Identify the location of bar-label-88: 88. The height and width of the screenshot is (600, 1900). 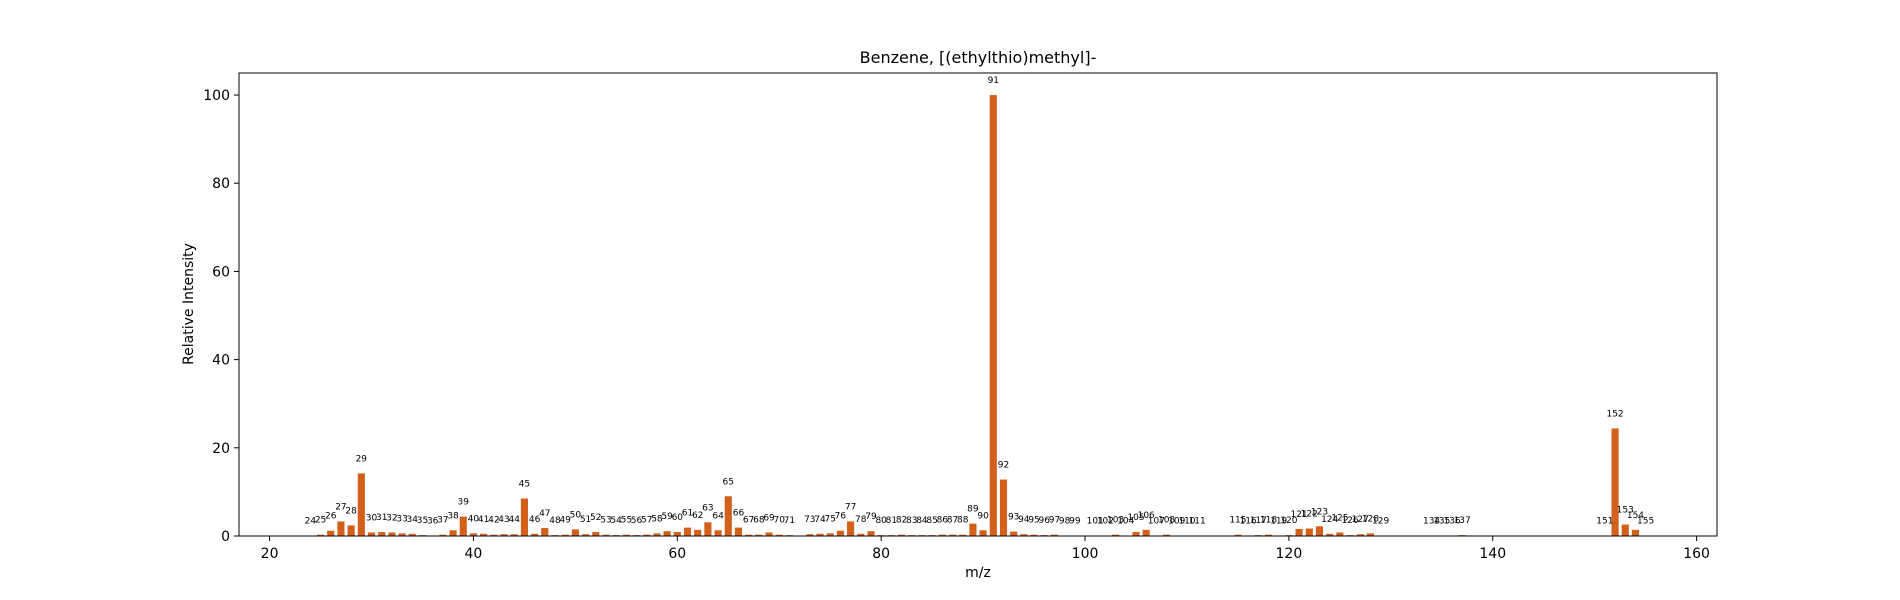
(963, 521).